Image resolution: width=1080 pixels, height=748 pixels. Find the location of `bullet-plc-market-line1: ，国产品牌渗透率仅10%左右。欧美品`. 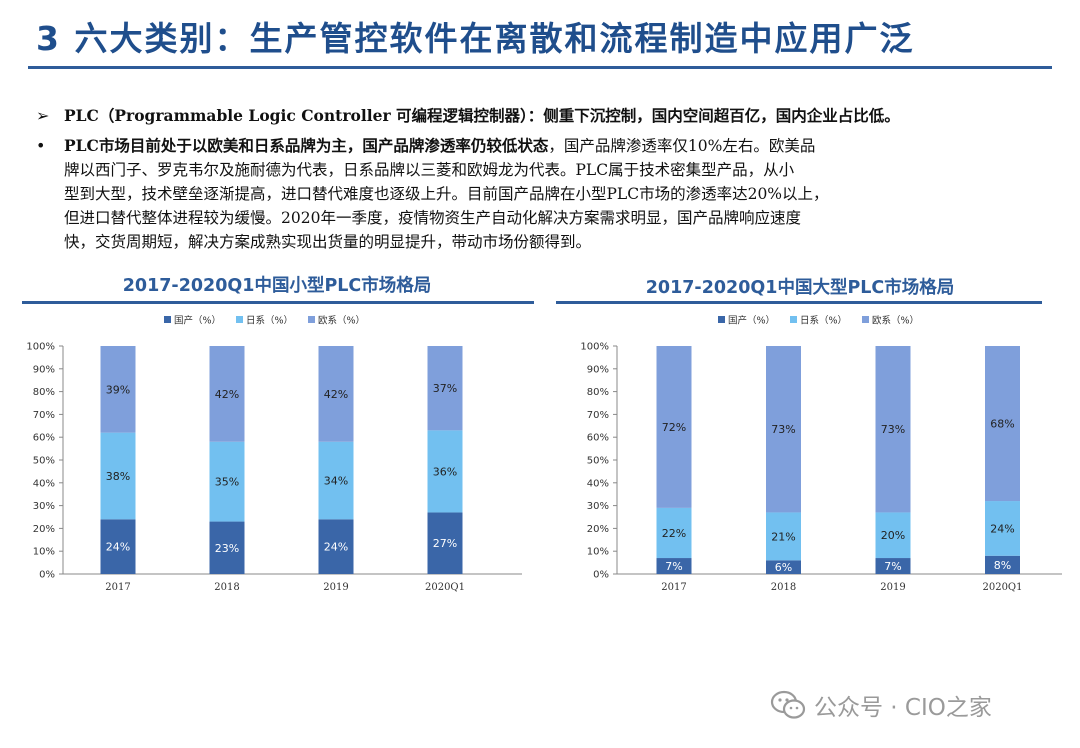

bullet-plc-market-line1: ，国产品牌渗透率仅10%左右。欧美品 is located at coordinates (682, 146).